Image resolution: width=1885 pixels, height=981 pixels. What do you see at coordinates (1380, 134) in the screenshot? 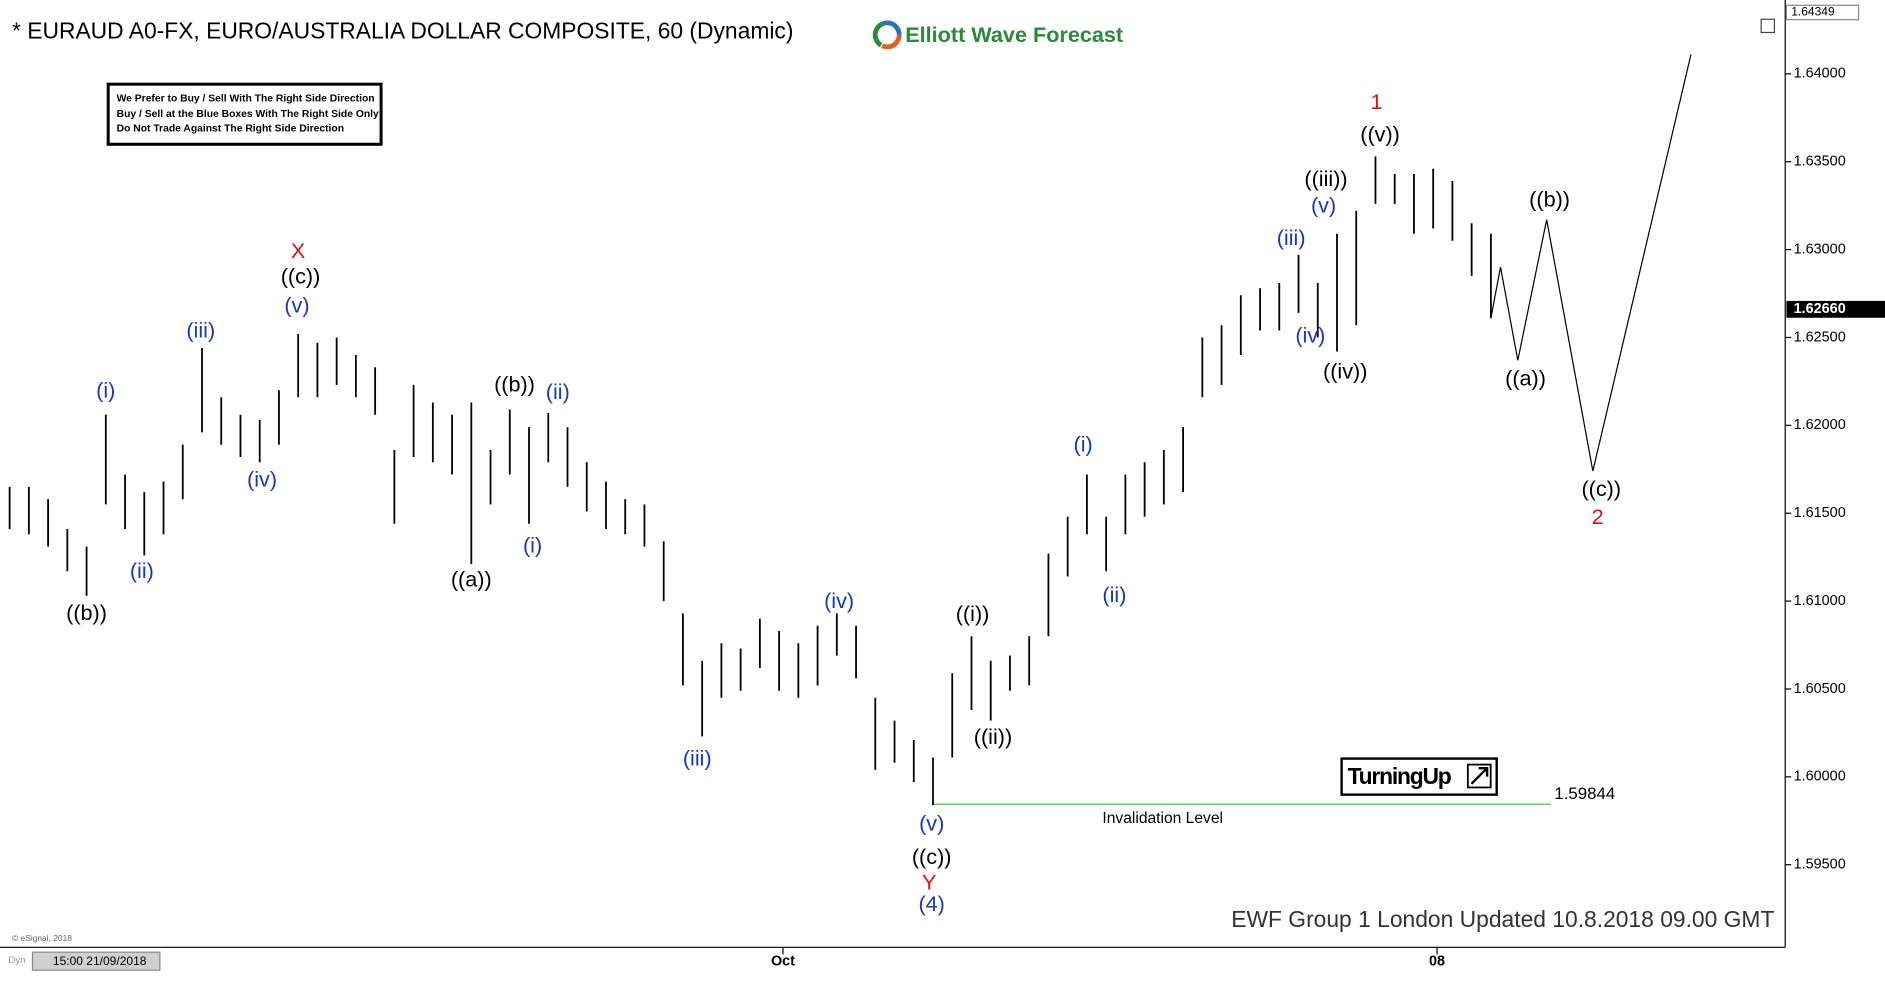
I see `wave-label: ((v))` at bounding box center [1380, 134].